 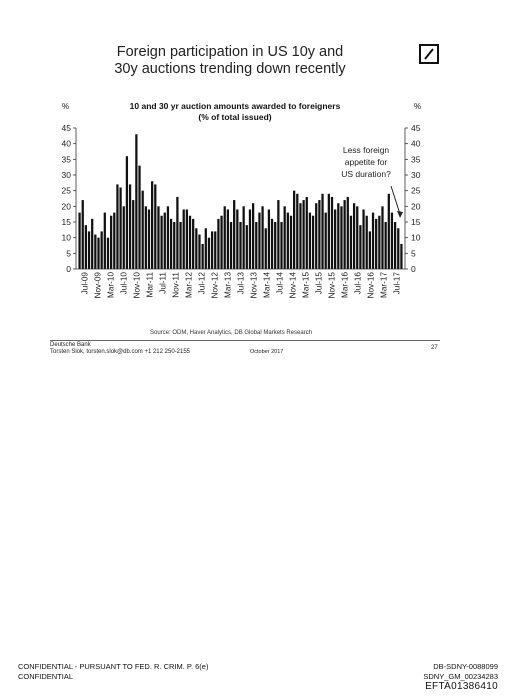 I want to click on x-tick-label: Jul-17, so click(x=397, y=283).